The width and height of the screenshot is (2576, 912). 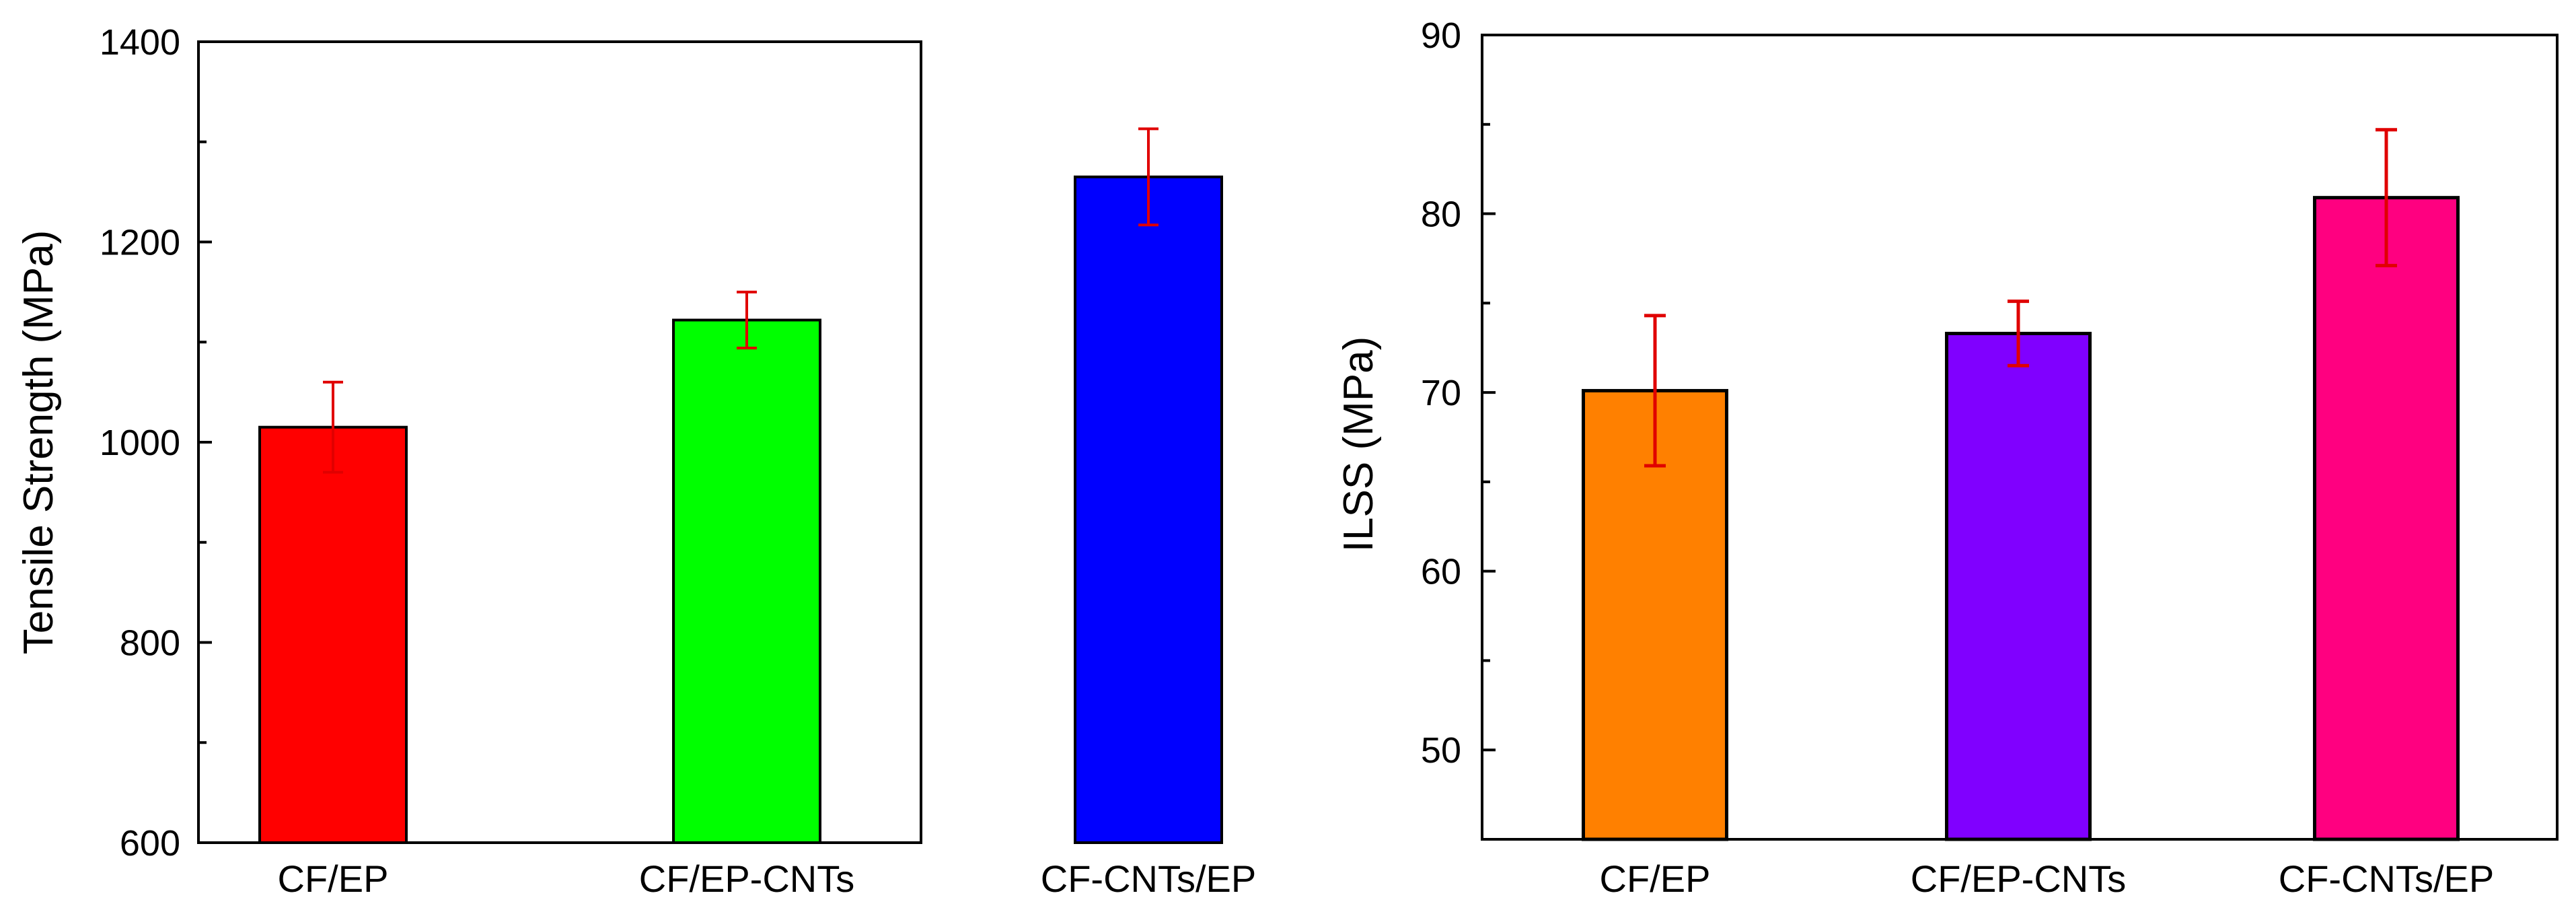 I want to click on bar-cf-ep, so click(x=333, y=634).